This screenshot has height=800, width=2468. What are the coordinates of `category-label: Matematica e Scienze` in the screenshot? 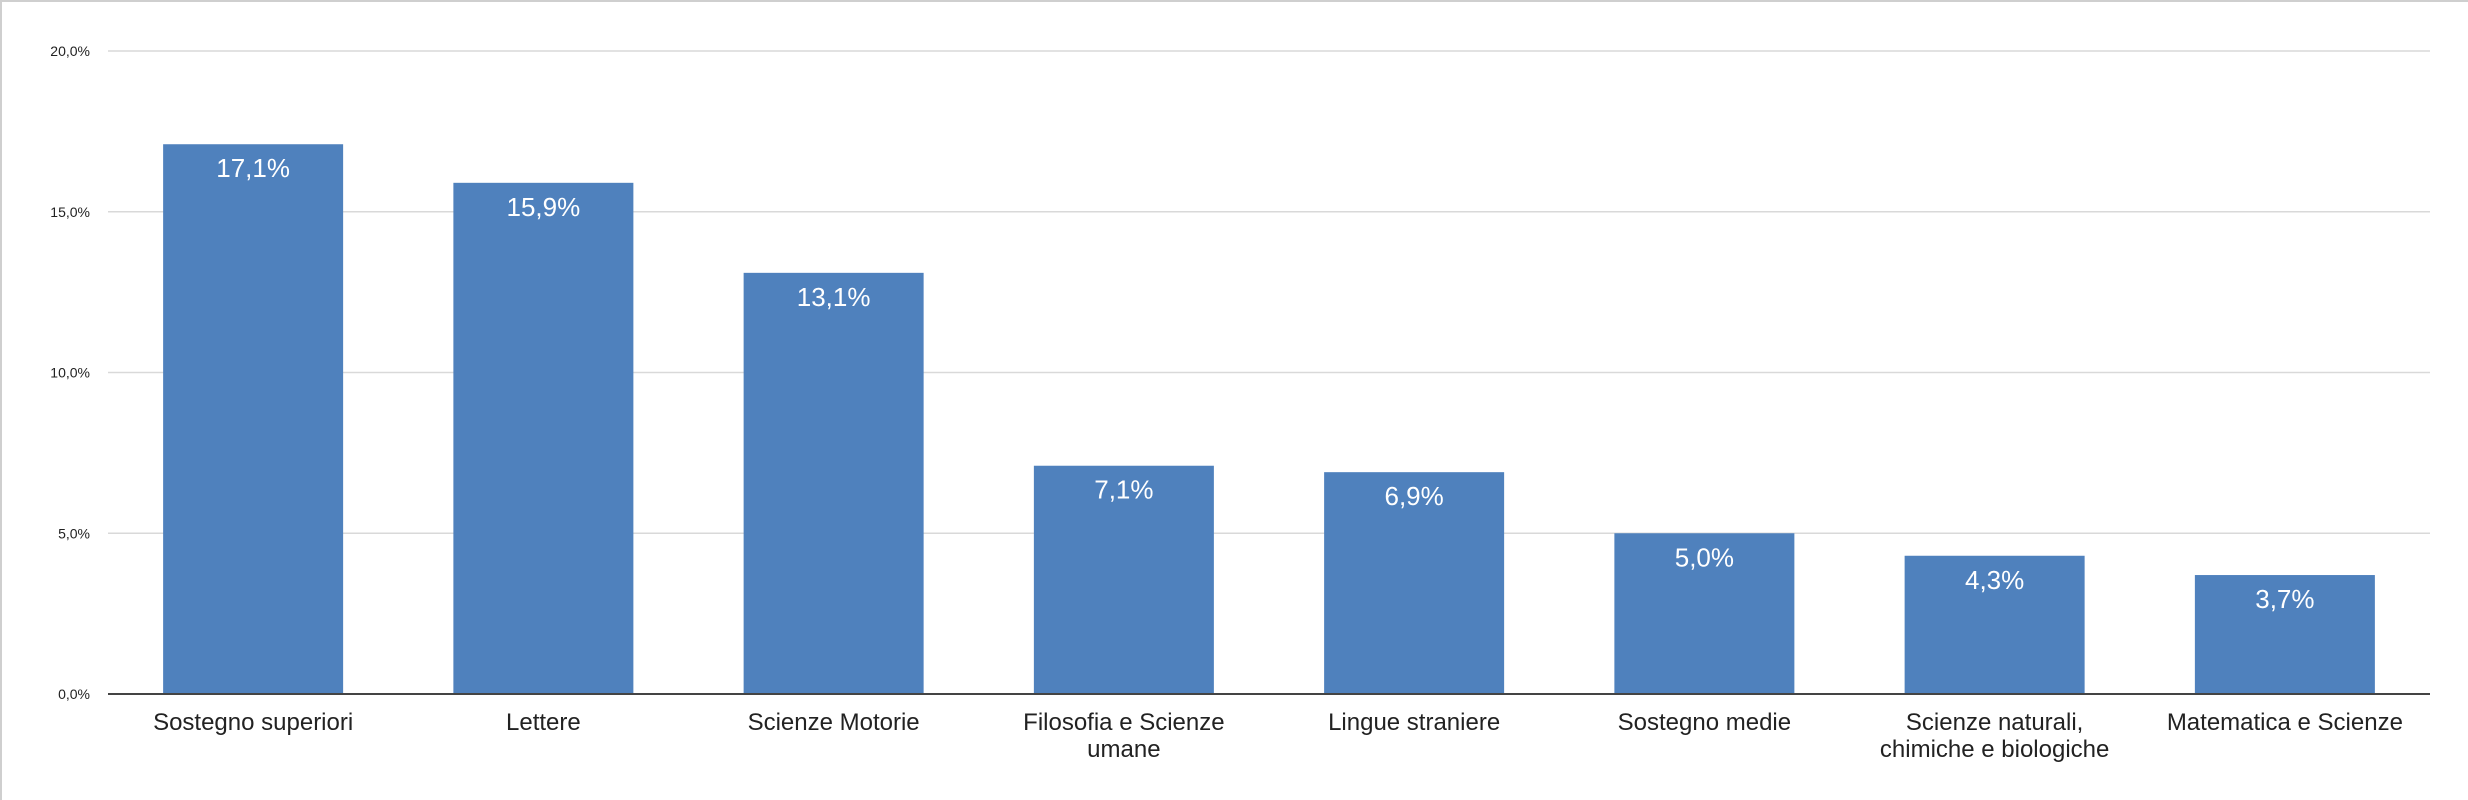 It's located at (2285, 722).